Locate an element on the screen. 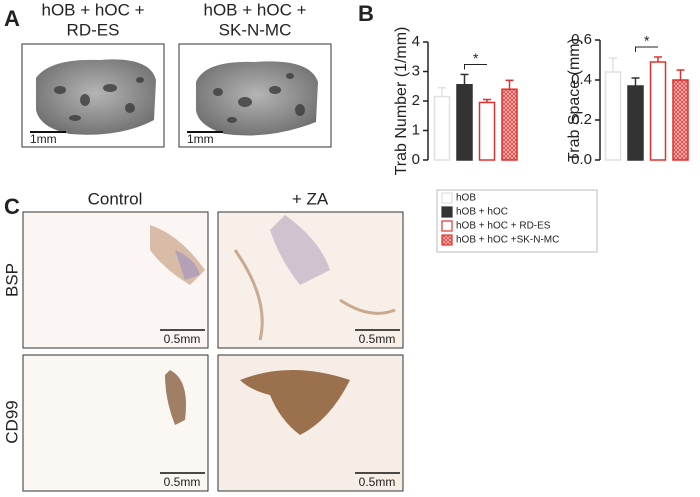 The width and height of the screenshot is (700, 497). y-tick-label: 0.4 is located at coordinates (581, 79).